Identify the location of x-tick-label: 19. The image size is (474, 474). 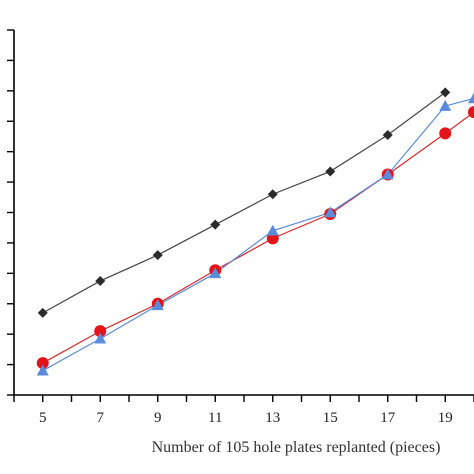
(445, 418).